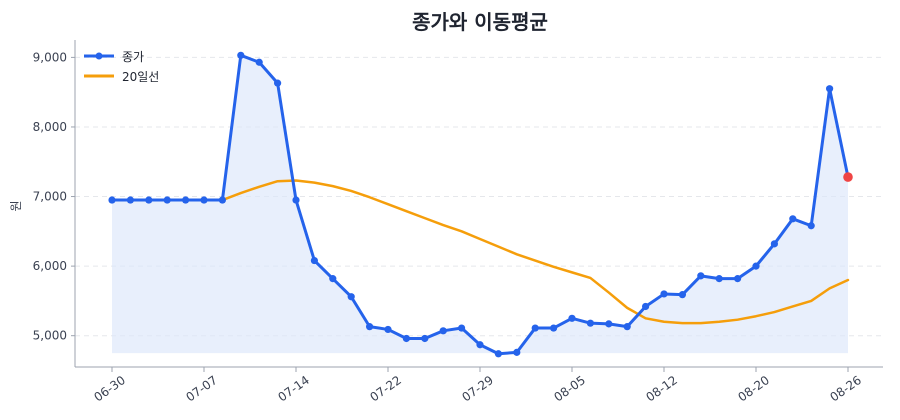 The height and width of the screenshot is (420, 900). I want to click on y-tick-label: 8,000, so click(50, 127).